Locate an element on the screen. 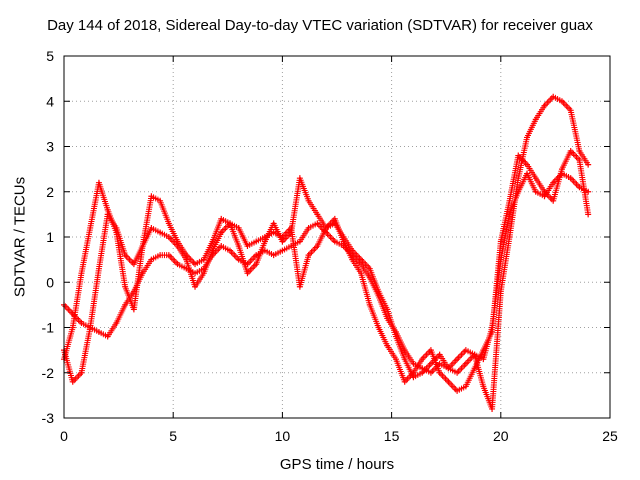  x-tick-label: 20 is located at coordinates (501, 436).